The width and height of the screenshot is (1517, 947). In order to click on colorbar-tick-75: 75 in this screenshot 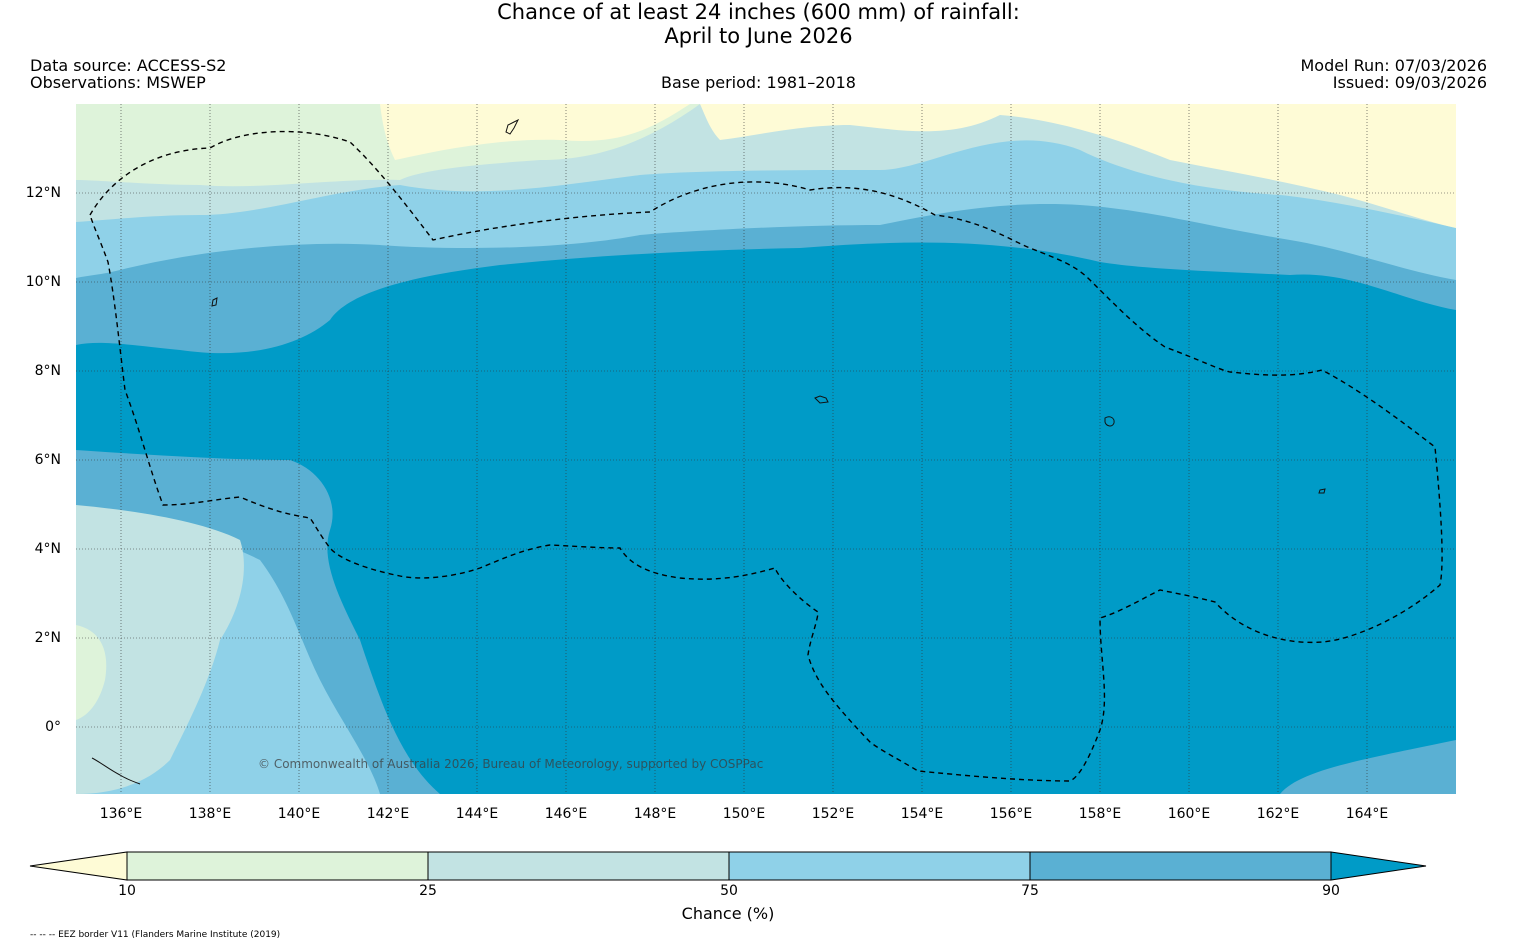, I will do `click(1030, 891)`.